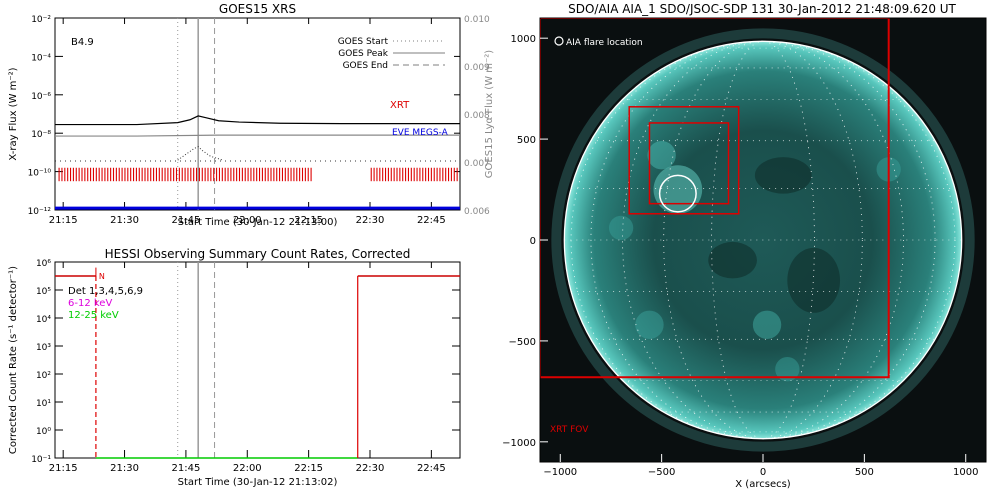  I want to click on hessi-legend-label: Det 1,3,4,5,6,9, so click(105, 291).